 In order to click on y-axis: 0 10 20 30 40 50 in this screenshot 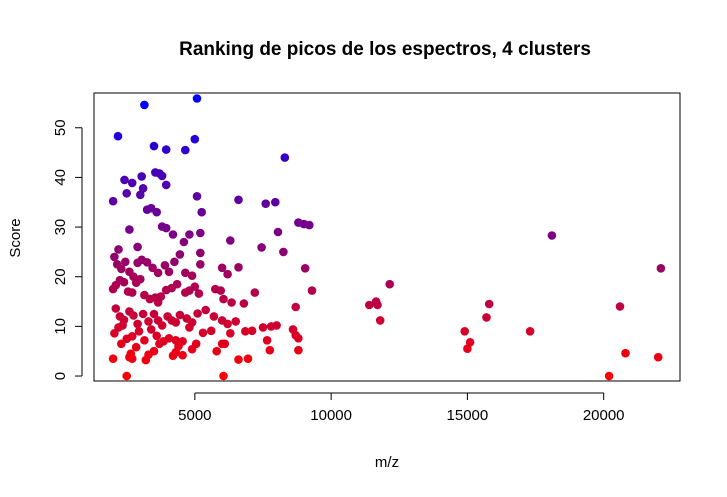, I will do `click(67, 249)`.